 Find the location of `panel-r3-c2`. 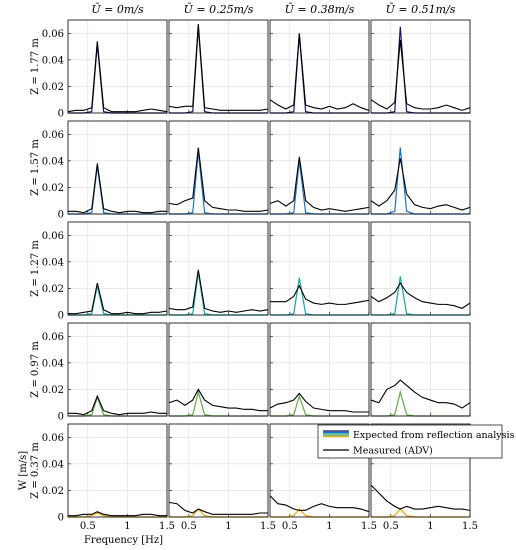

panel-r3-c2 is located at coordinates (319, 369).